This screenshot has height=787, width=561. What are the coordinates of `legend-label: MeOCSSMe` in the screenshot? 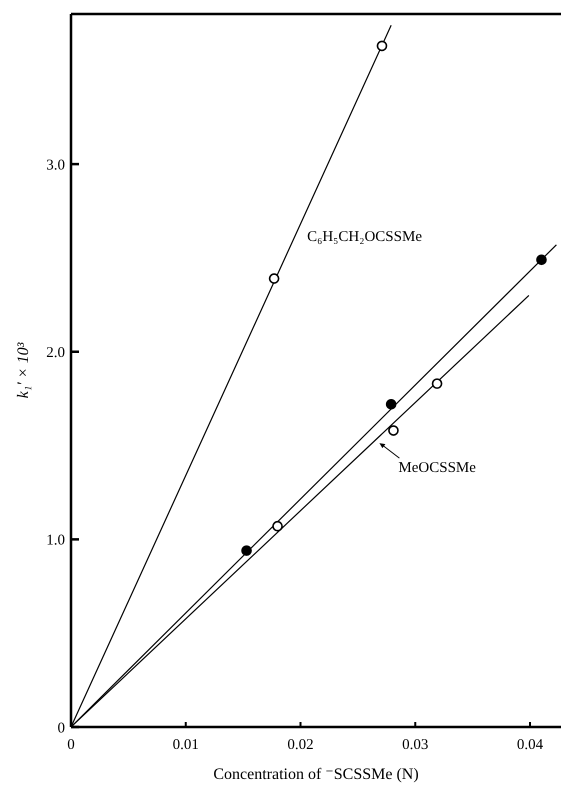 It's located at (437, 468).